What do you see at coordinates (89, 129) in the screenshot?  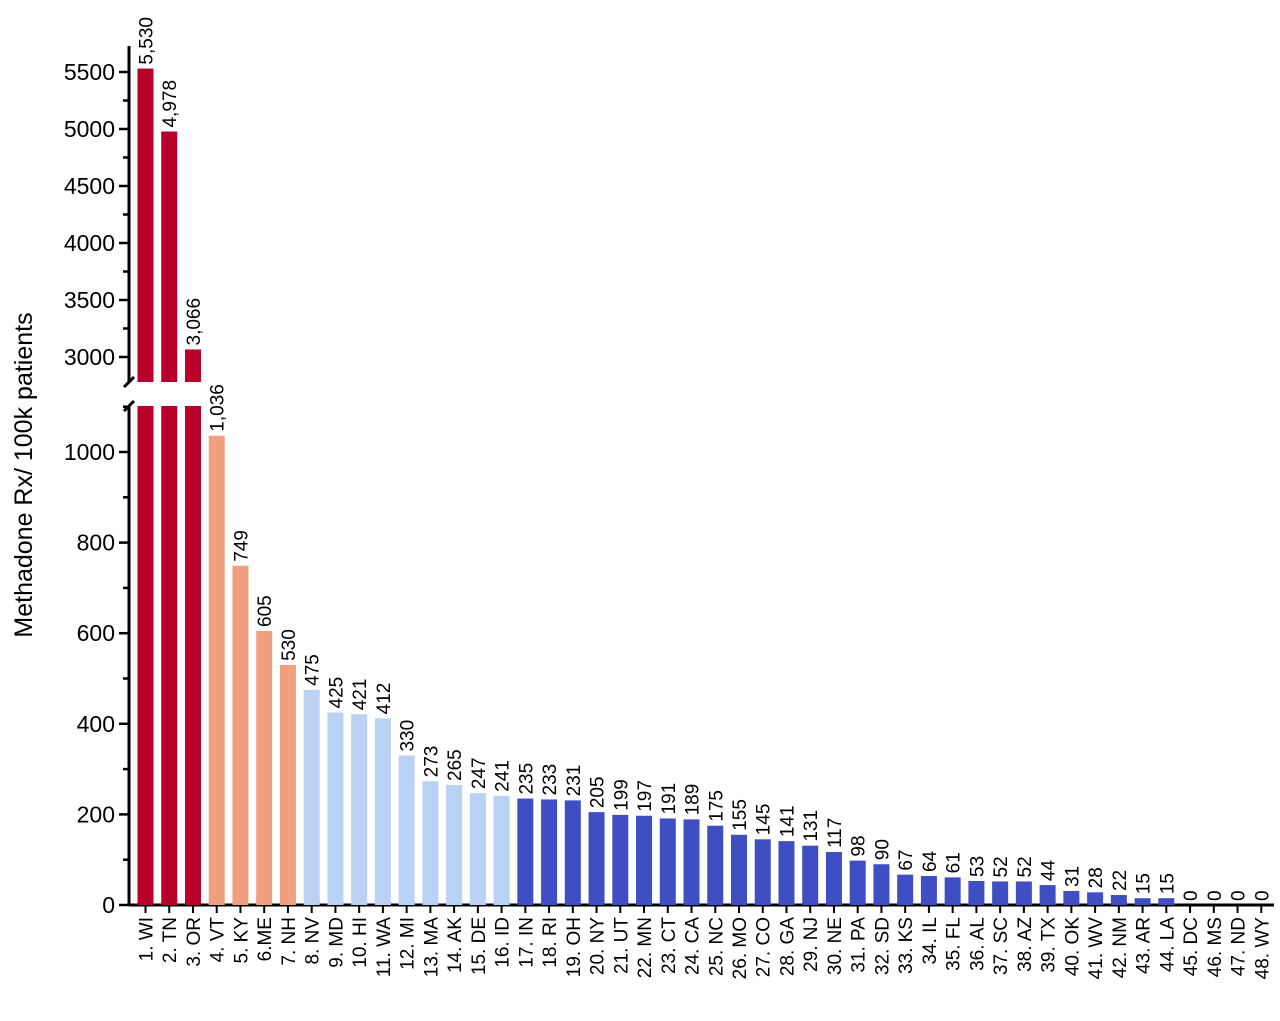 I see `y-tick-label: 5000` at bounding box center [89, 129].